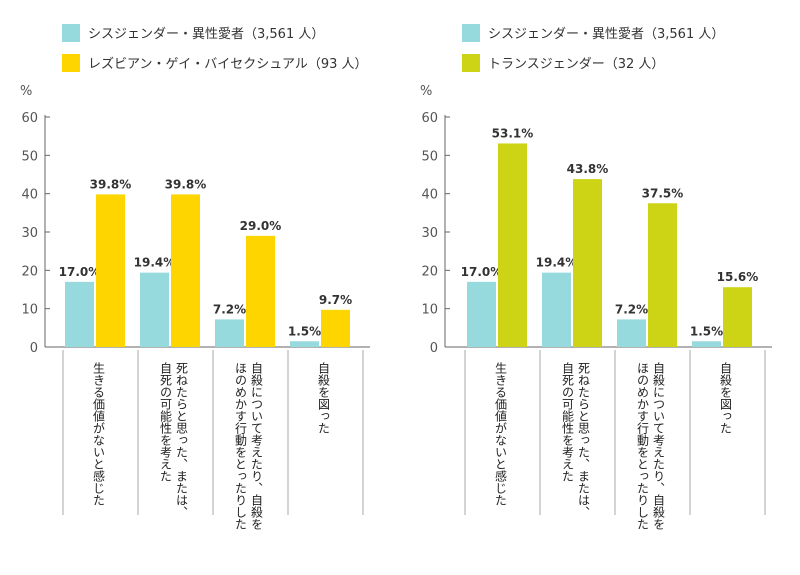 Image resolution: width=800 pixels, height=575 pixels. Describe the element at coordinates (576, 64) in the screenshot. I see `legend-label-2: トランスジェンダー（32 人）` at that location.